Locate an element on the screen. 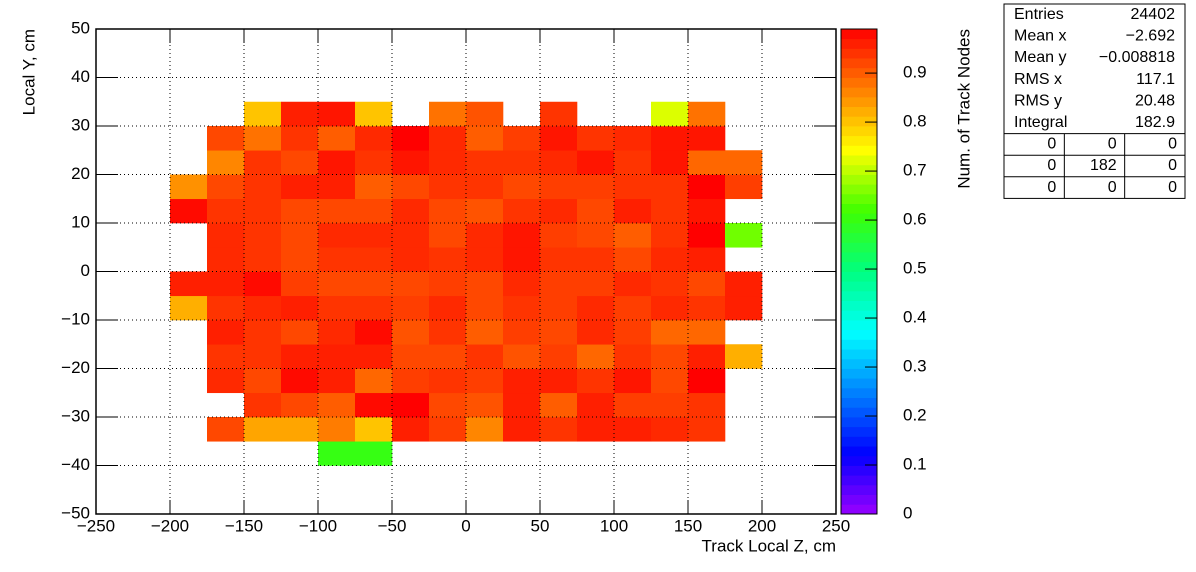  x-tick-label: 250 is located at coordinates (836, 525).